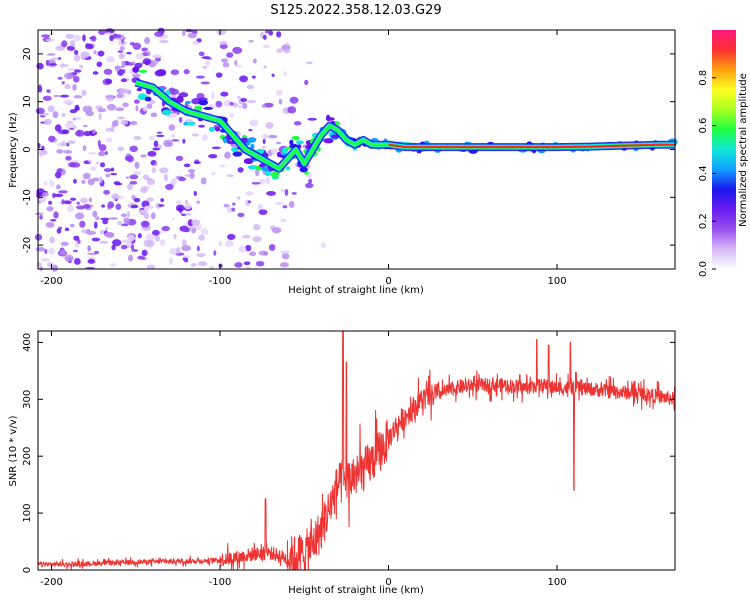 The height and width of the screenshot is (600, 750). What do you see at coordinates (404, 125) in the screenshot?
I see `spectrogram-dominant-track` at bounding box center [404, 125].